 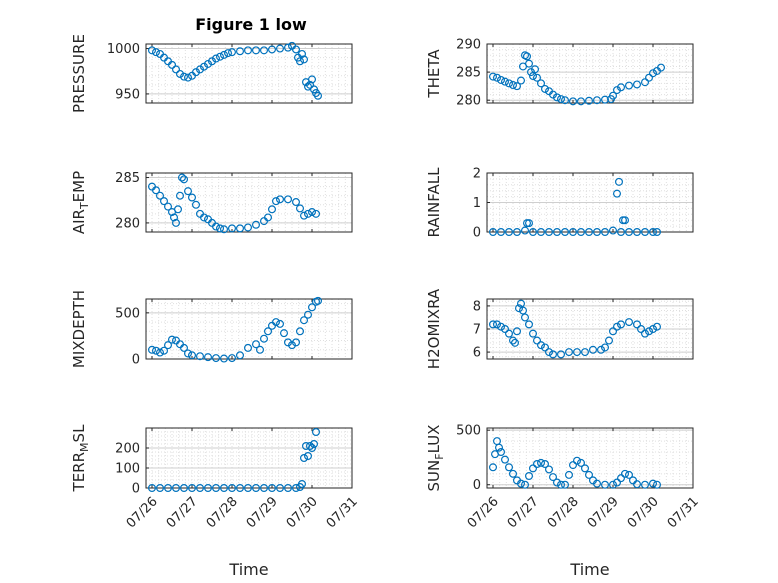 I want to click on x-axis-label: Time, so click(x=589, y=569).